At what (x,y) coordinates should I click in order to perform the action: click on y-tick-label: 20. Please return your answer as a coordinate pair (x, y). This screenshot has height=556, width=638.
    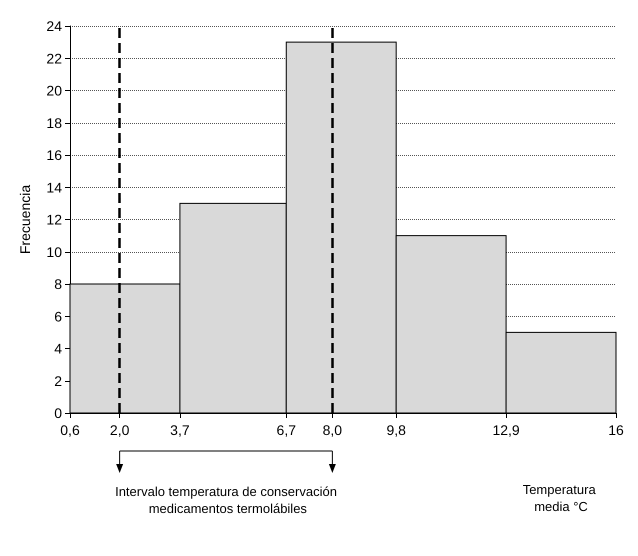
    Looking at the image, I should click on (54, 90).